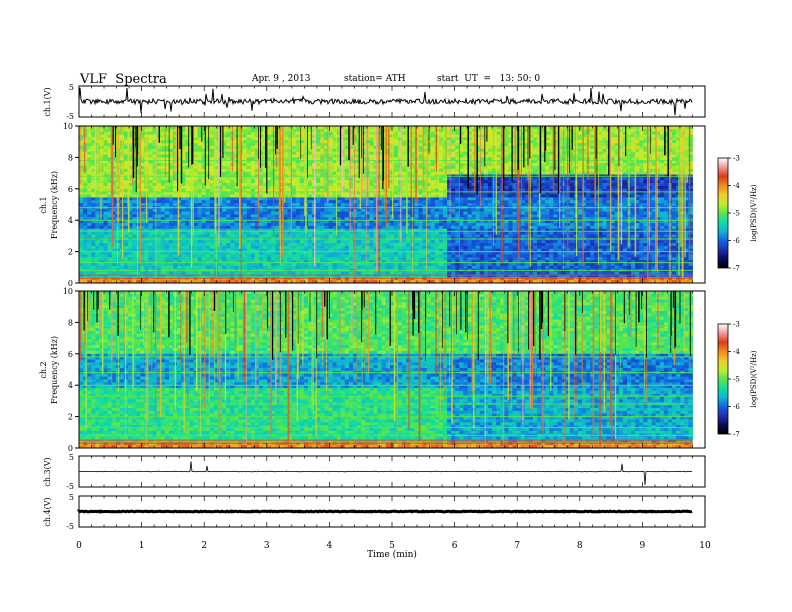 The image size is (792, 612). What do you see at coordinates (71, 370) in the screenshot?
I see `ch2-yticks: 10 8 6 4 2 0` at bounding box center [71, 370].